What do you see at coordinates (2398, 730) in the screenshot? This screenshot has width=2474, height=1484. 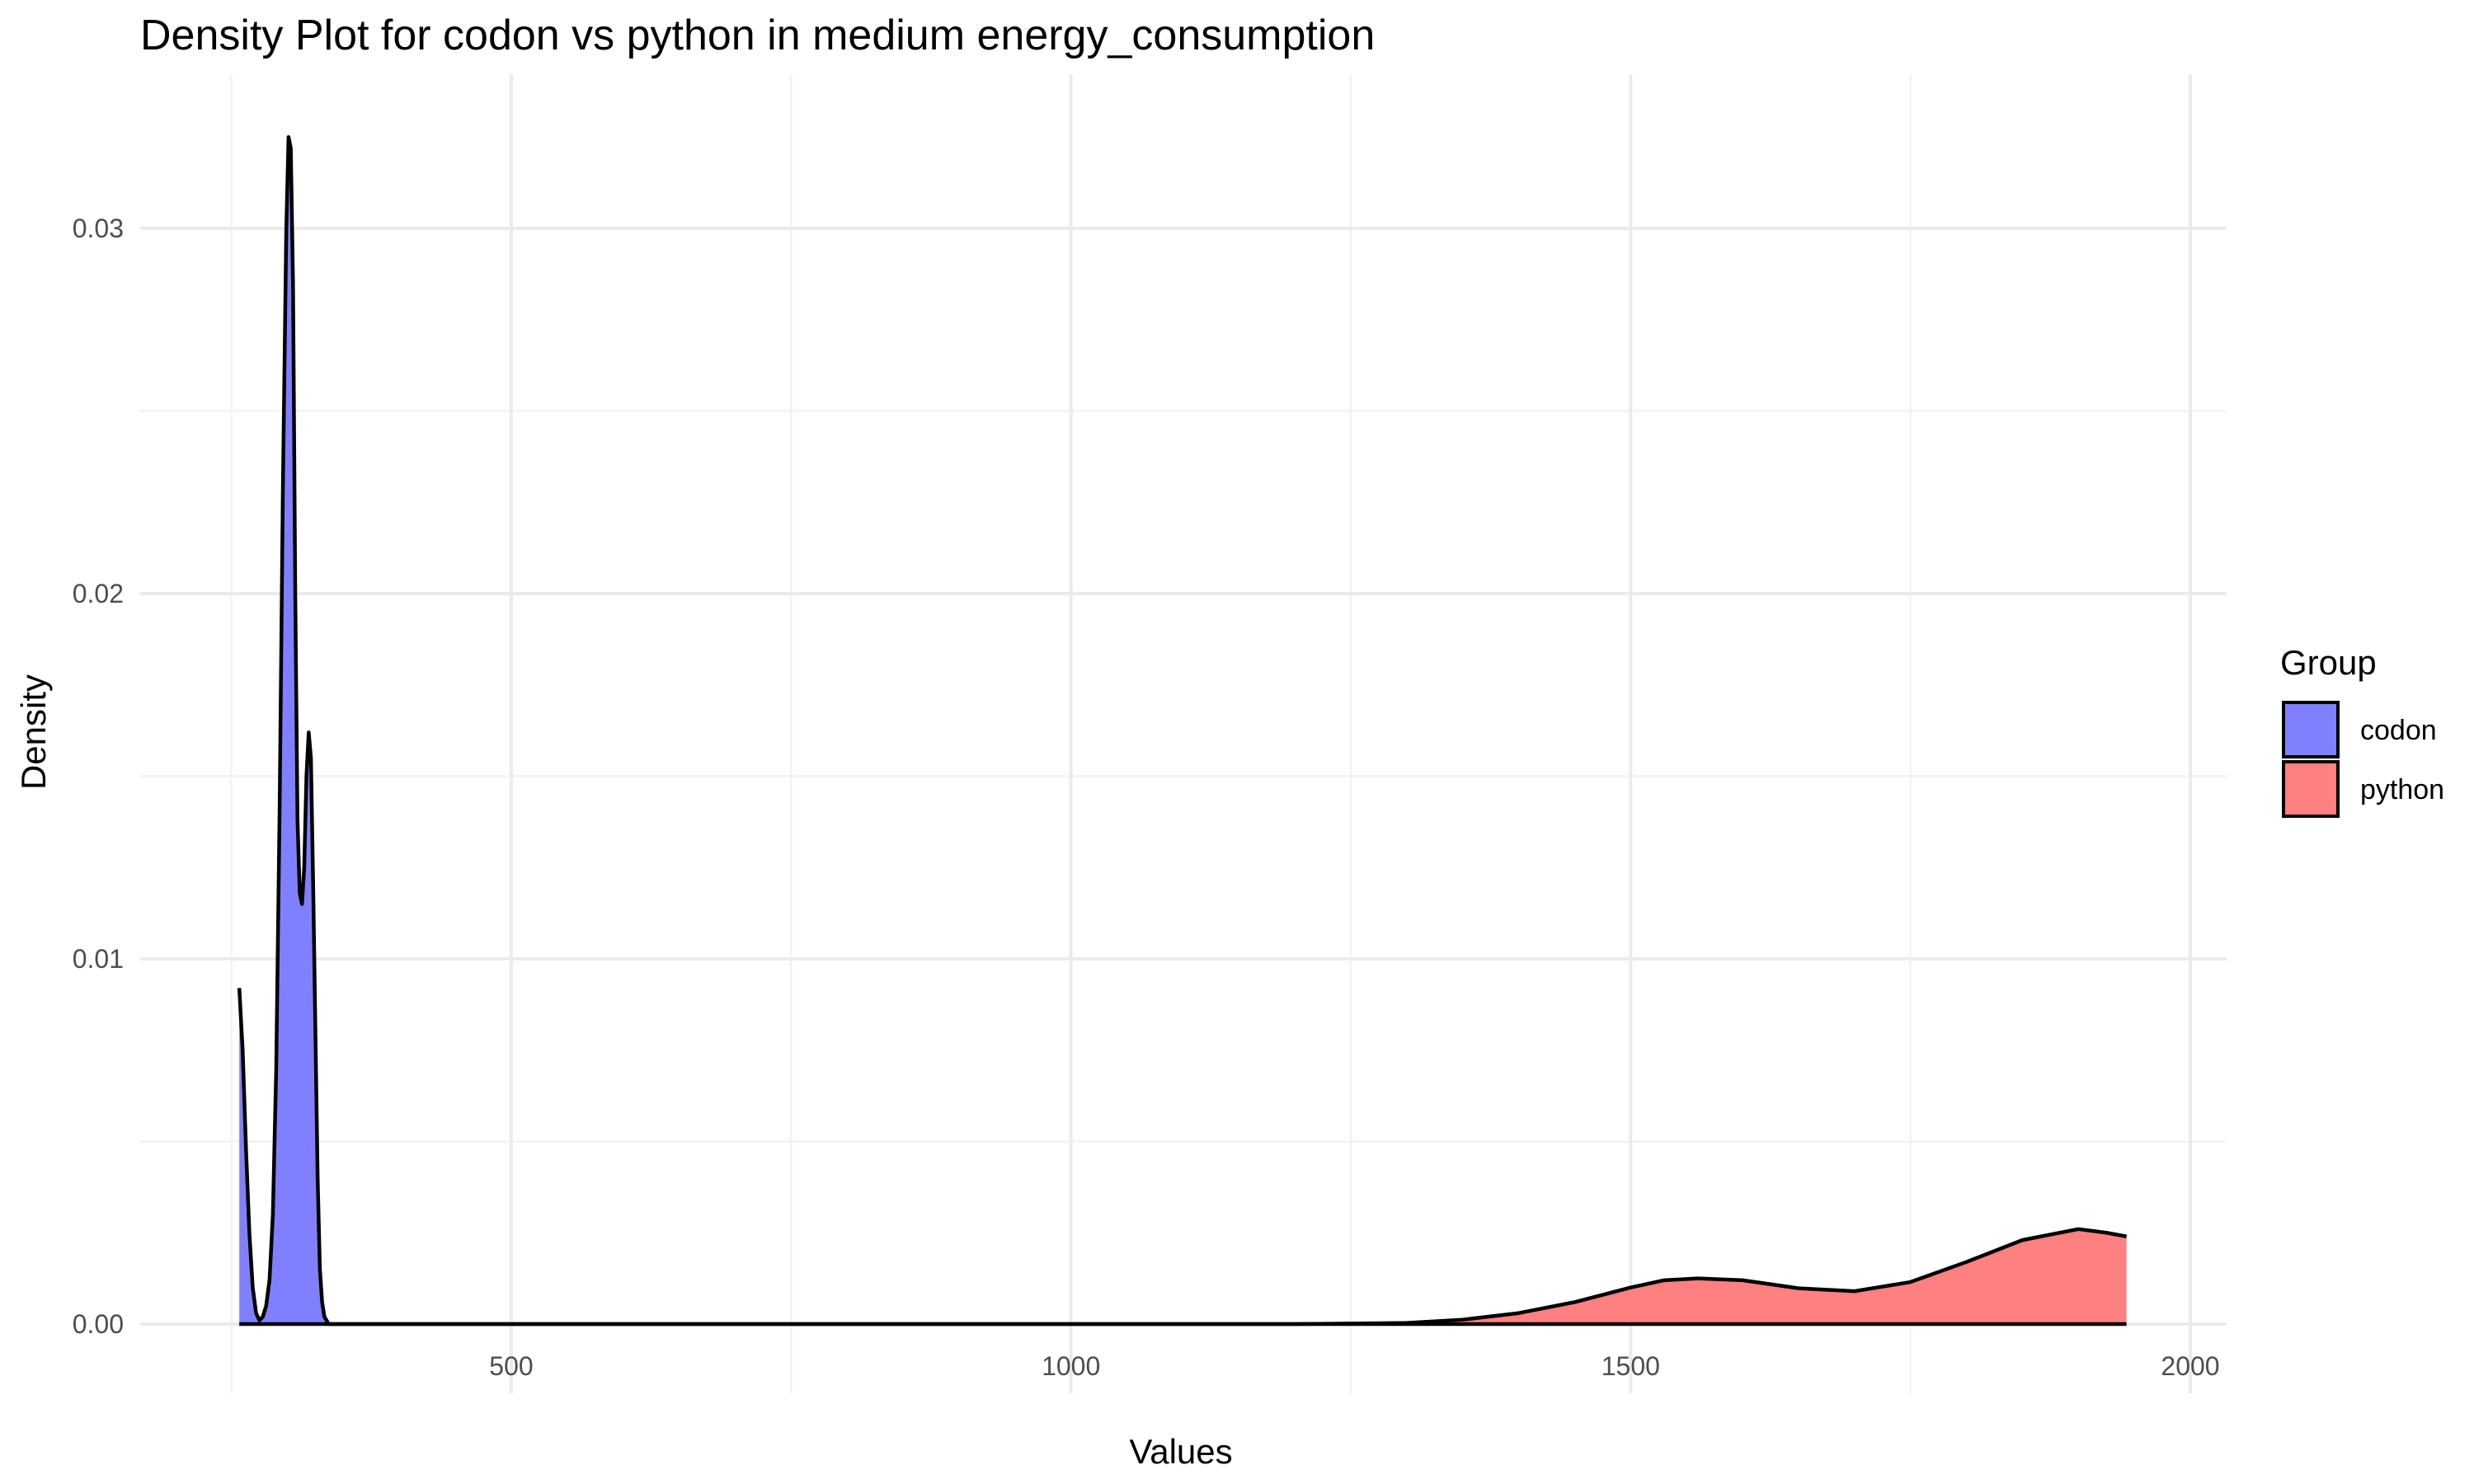 I see `legend-label-codon: codon` at bounding box center [2398, 730].